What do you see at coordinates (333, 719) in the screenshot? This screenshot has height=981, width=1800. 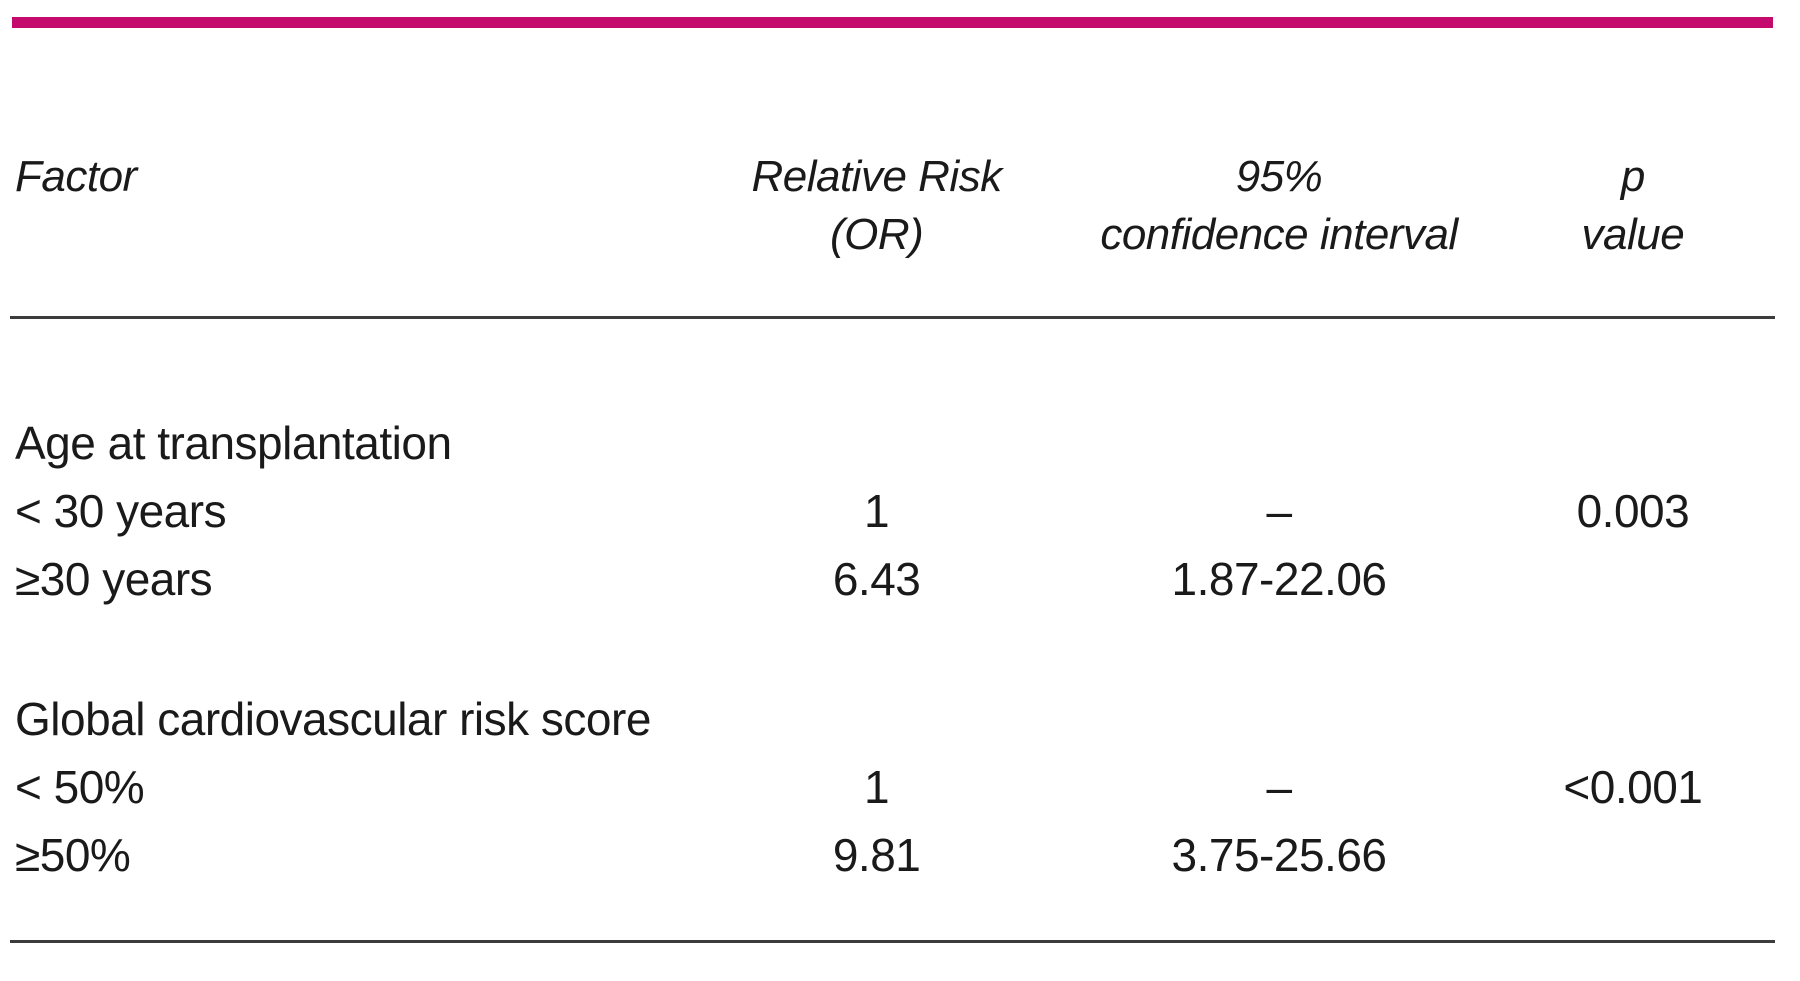 I see `section-title: Global cardiovascular risk score` at bounding box center [333, 719].